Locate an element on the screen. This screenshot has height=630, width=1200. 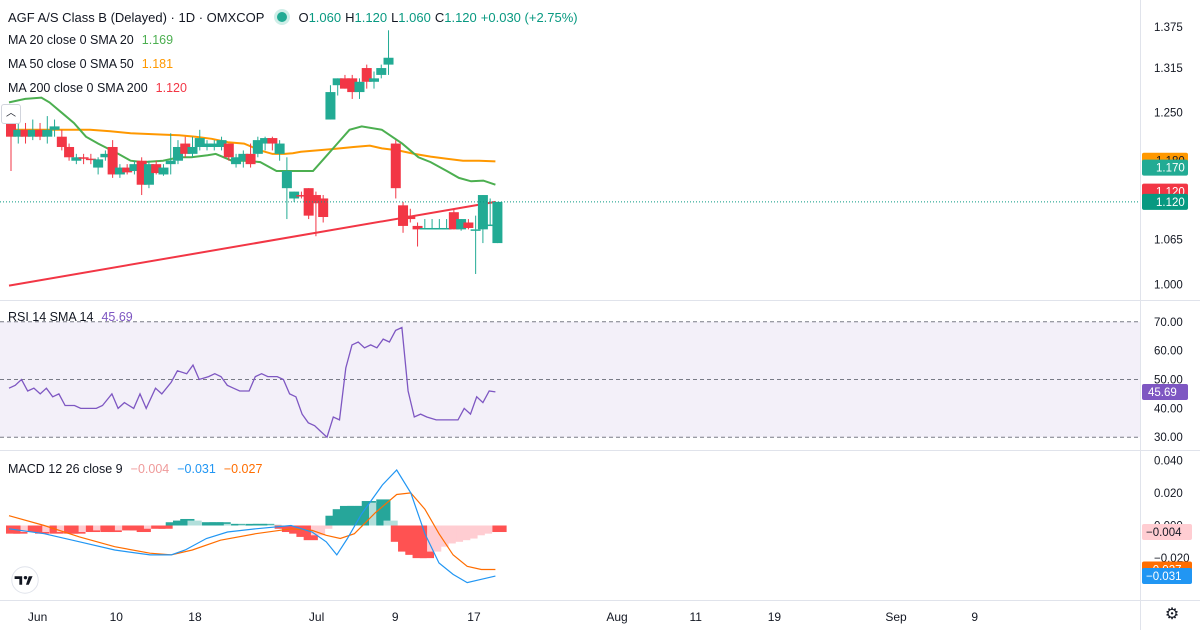
price-axis-label: 1.120 is located at coordinates (1170, 203).